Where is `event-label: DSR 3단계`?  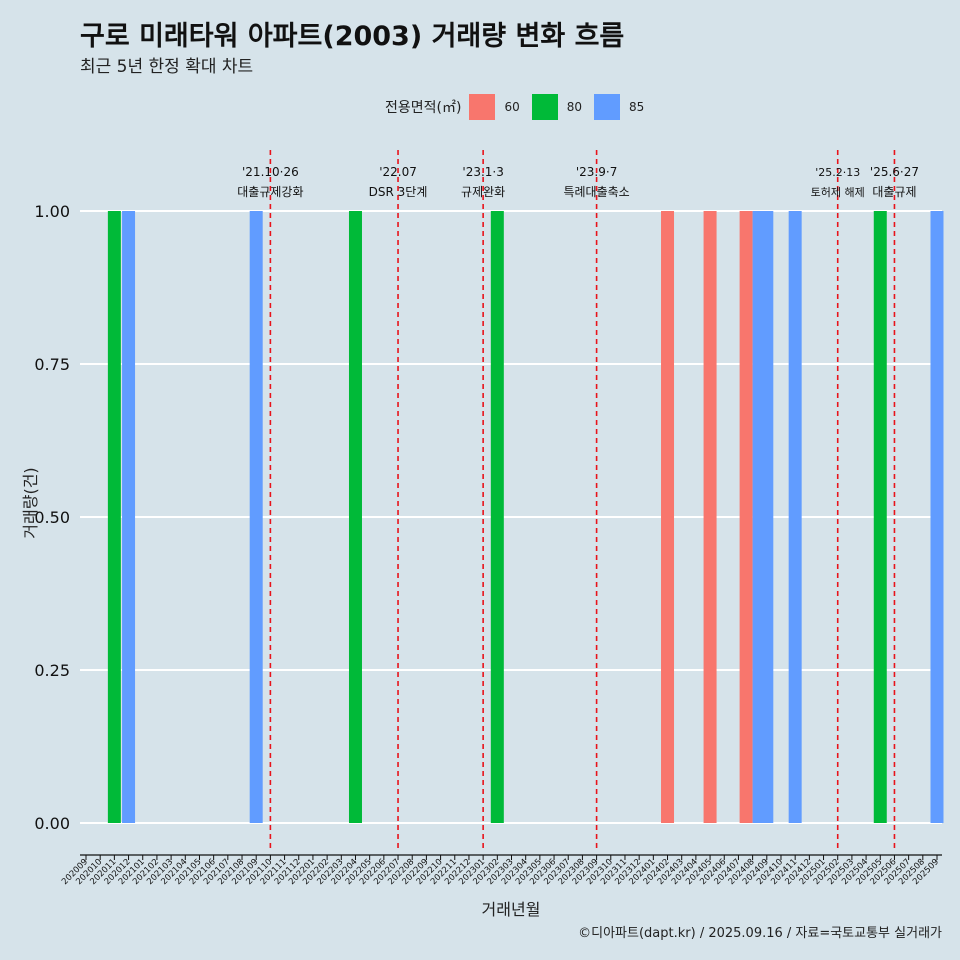 event-label: DSR 3단계 is located at coordinates (398, 192).